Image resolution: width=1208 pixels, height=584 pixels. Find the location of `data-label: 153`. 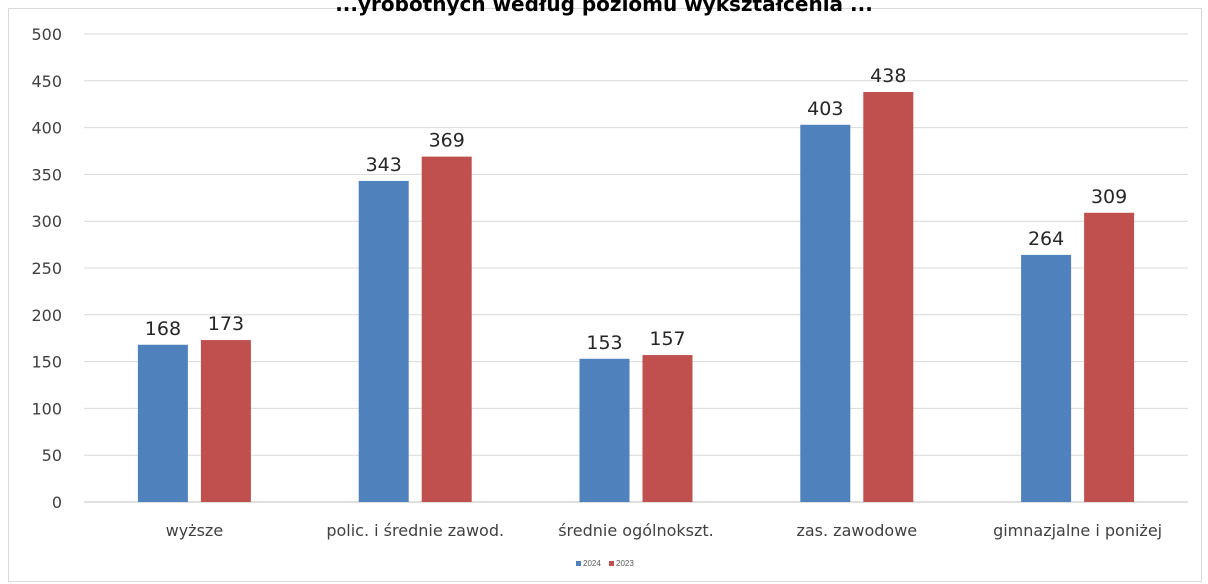

data-label: 153 is located at coordinates (604, 343).